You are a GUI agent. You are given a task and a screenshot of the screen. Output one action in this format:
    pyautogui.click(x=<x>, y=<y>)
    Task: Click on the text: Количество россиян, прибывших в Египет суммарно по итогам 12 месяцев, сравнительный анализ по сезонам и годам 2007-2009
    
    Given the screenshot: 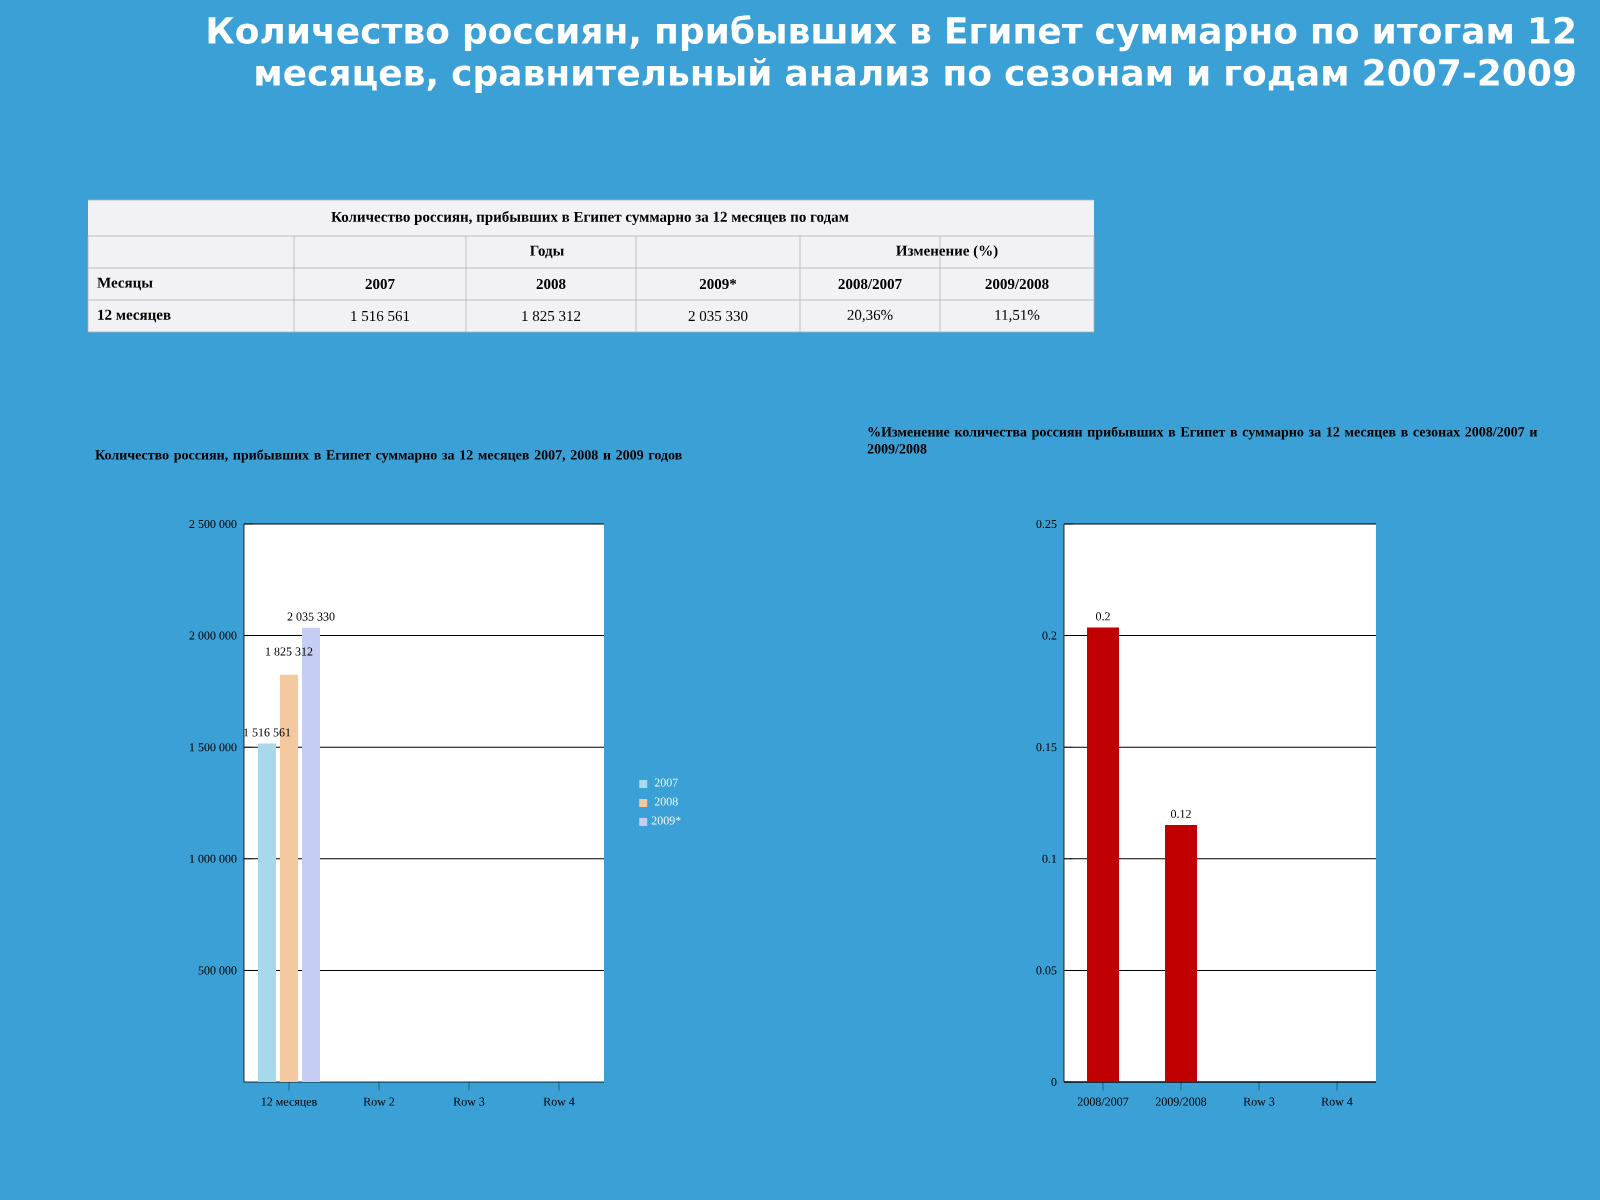 What is the action you would take?
    pyautogui.click(x=891, y=54)
    